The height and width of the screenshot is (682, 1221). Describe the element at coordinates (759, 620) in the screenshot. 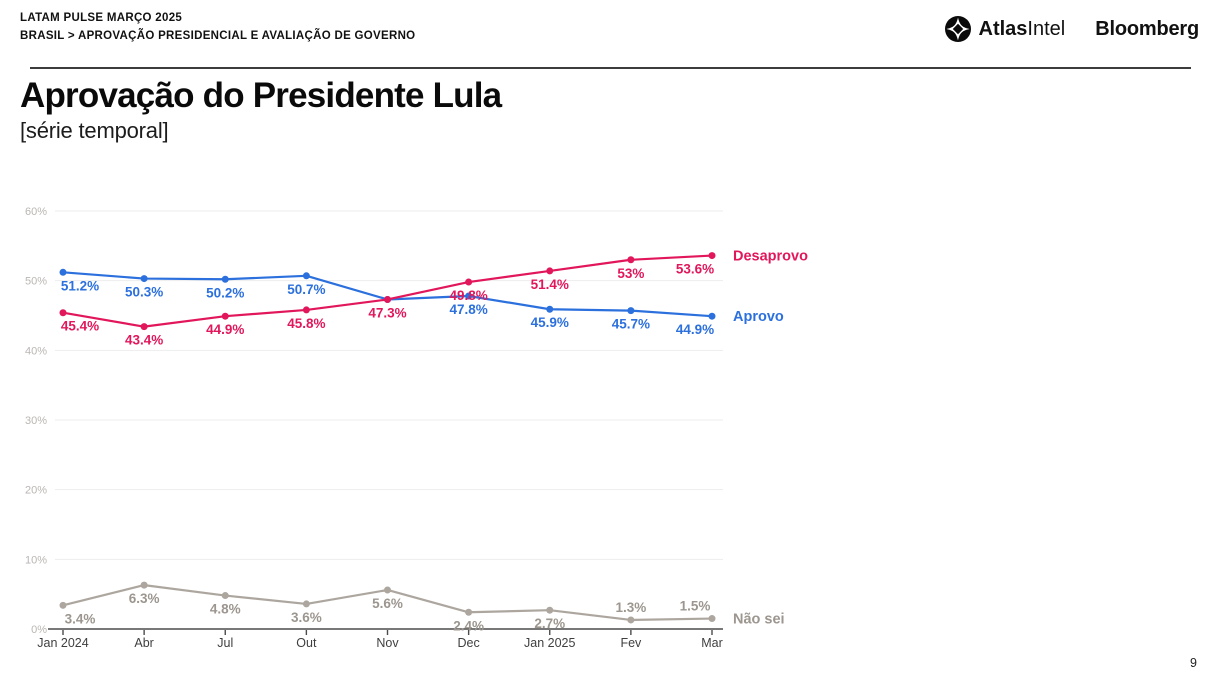

I see `legend-label-nao-sei: Não sei` at that location.